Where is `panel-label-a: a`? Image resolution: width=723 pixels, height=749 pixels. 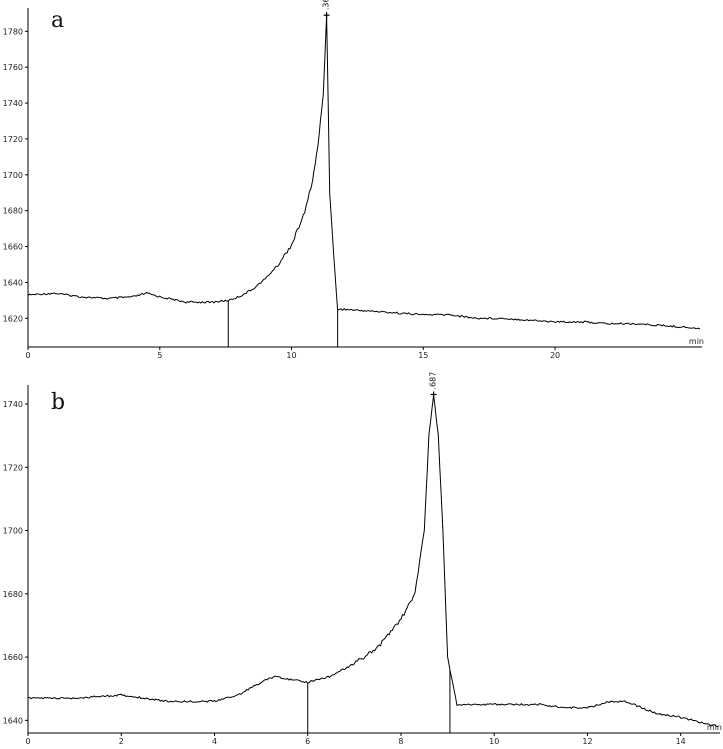 panel-label-a: a is located at coordinates (57, 20).